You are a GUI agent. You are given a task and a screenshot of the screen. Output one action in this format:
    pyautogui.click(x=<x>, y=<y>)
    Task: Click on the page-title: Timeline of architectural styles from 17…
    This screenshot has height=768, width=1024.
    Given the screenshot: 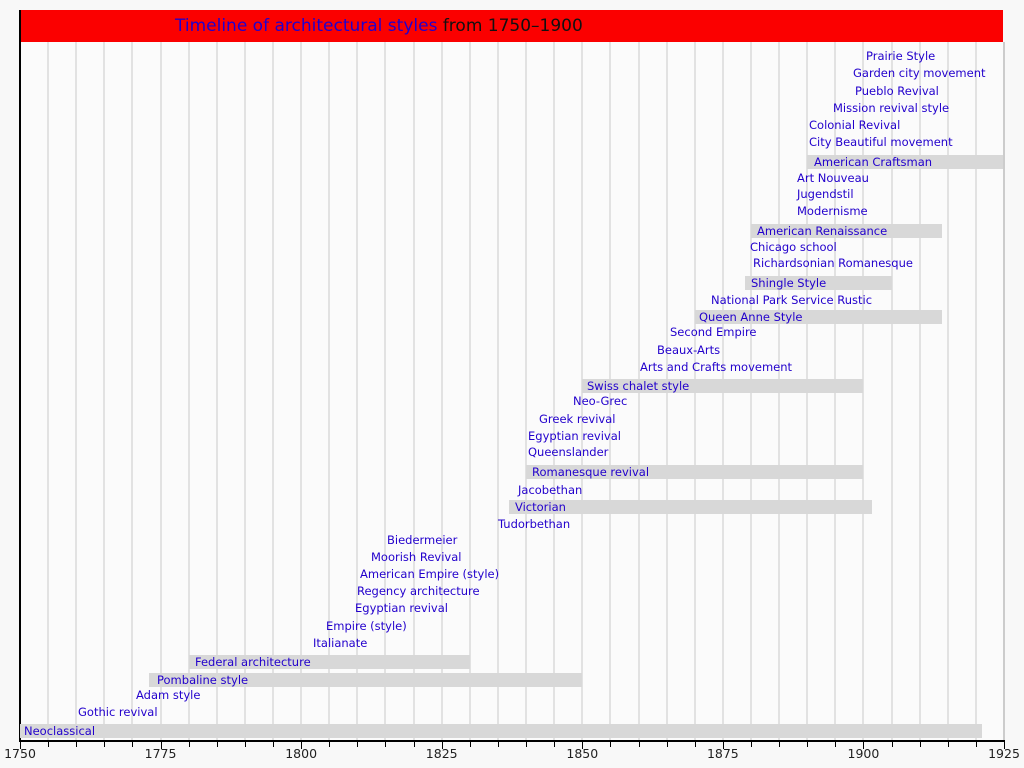 What is the action you would take?
    pyautogui.click(x=379, y=26)
    